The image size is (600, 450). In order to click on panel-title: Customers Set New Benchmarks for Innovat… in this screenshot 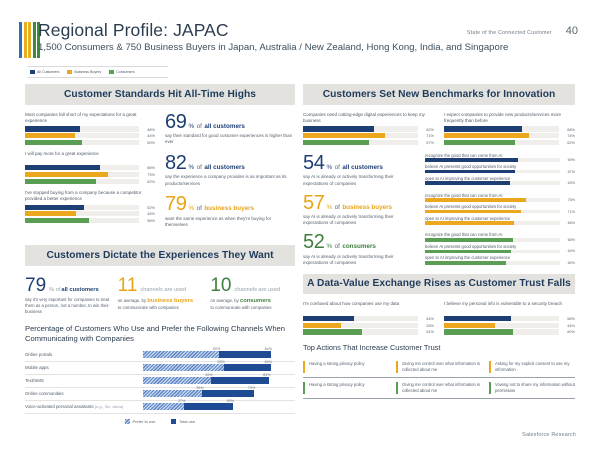, I will do `click(439, 94)`.